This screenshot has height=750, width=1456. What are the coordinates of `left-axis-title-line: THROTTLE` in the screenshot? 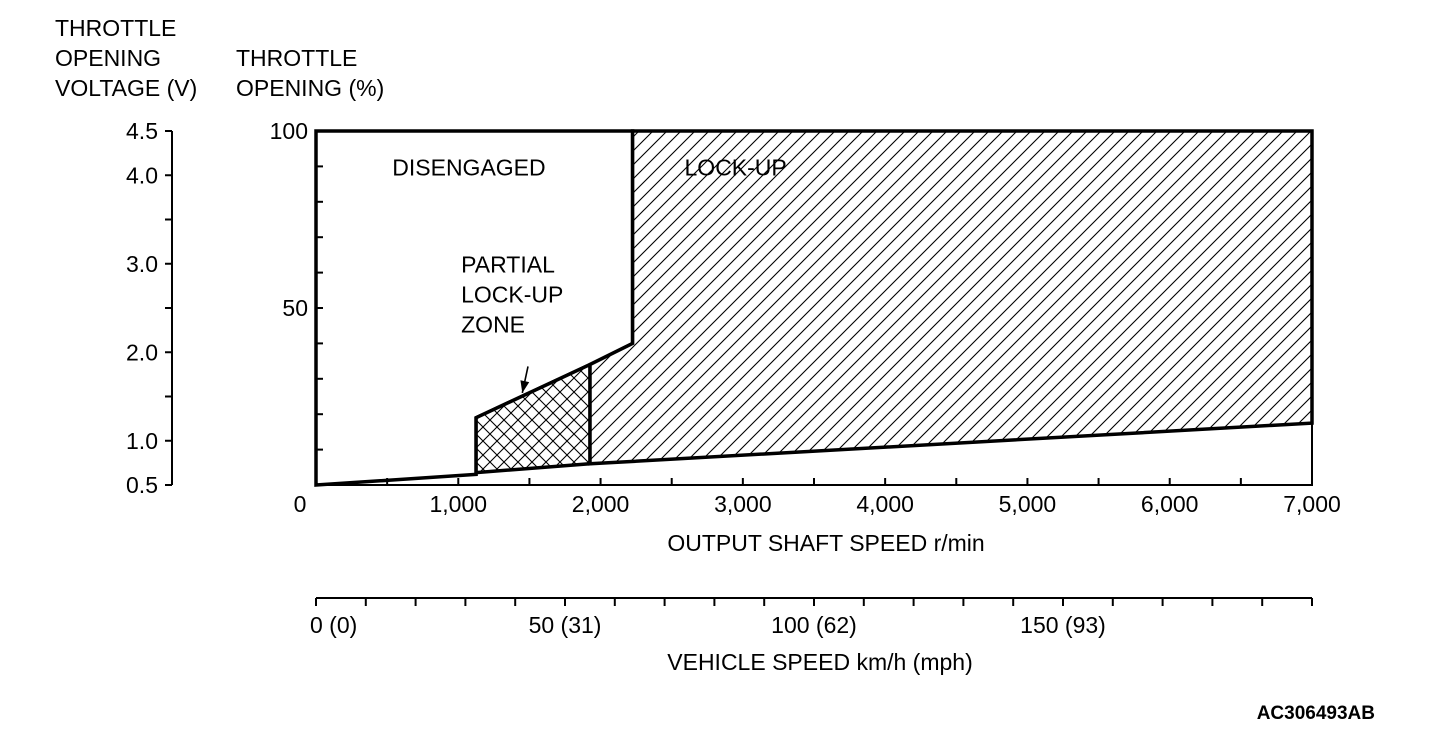 It's located at (115, 28).